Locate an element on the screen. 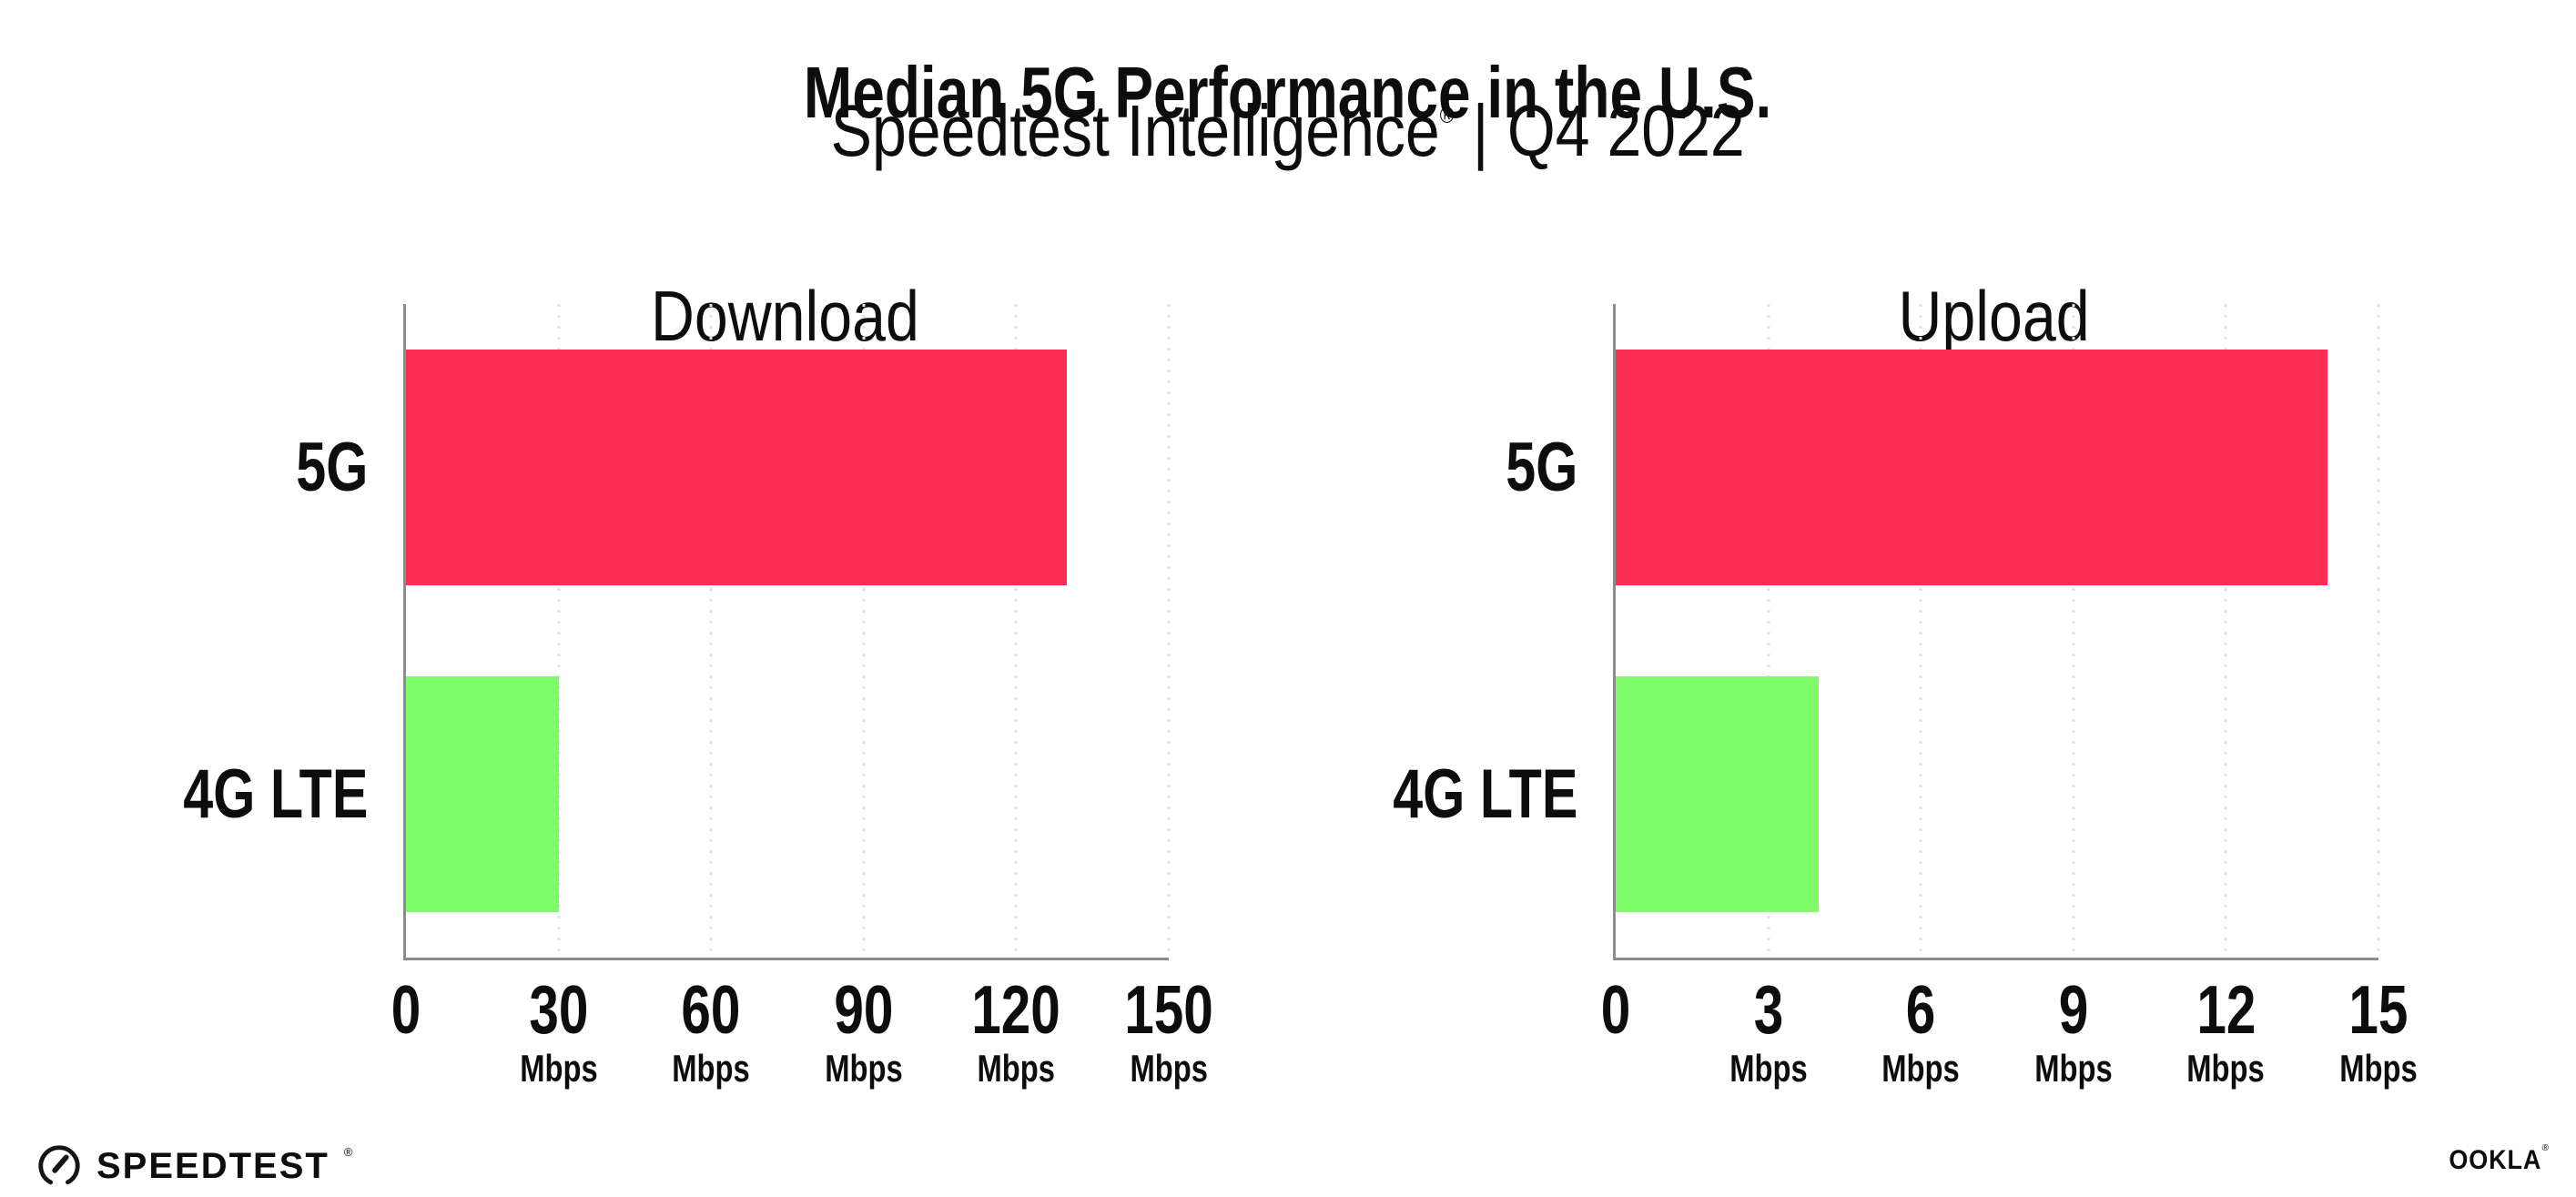 Image resolution: width=2576 pixels, height=1197 pixels. speedtest-gauge-icon is located at coordinates (59, 1165).